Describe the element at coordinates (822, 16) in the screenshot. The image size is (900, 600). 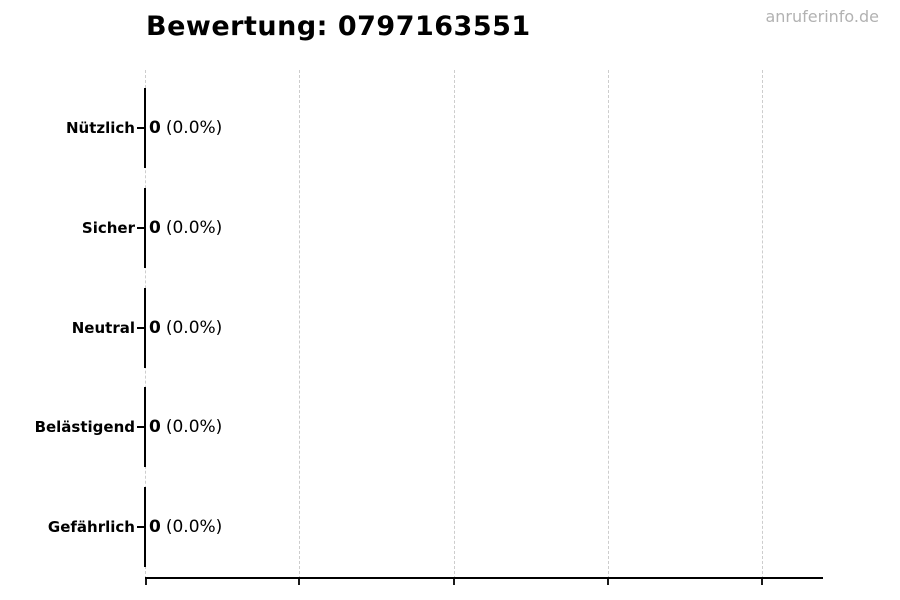
I see `watermark-text: anruferinfo.de` at that location.